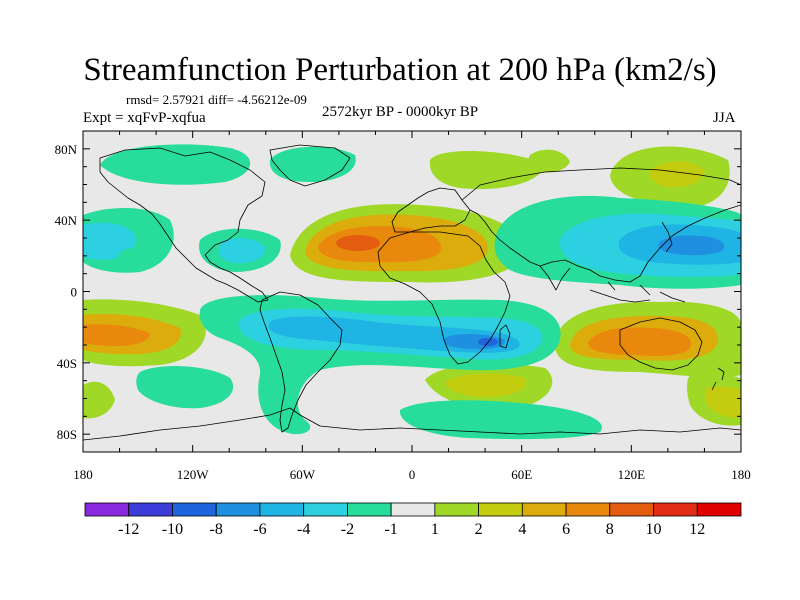 The height and width of the screenshot is (600, 800). What do you see at coordinates (109, 241) in the screenshot?
I see `north-america-low-inner` at bounding box center [109, 241].